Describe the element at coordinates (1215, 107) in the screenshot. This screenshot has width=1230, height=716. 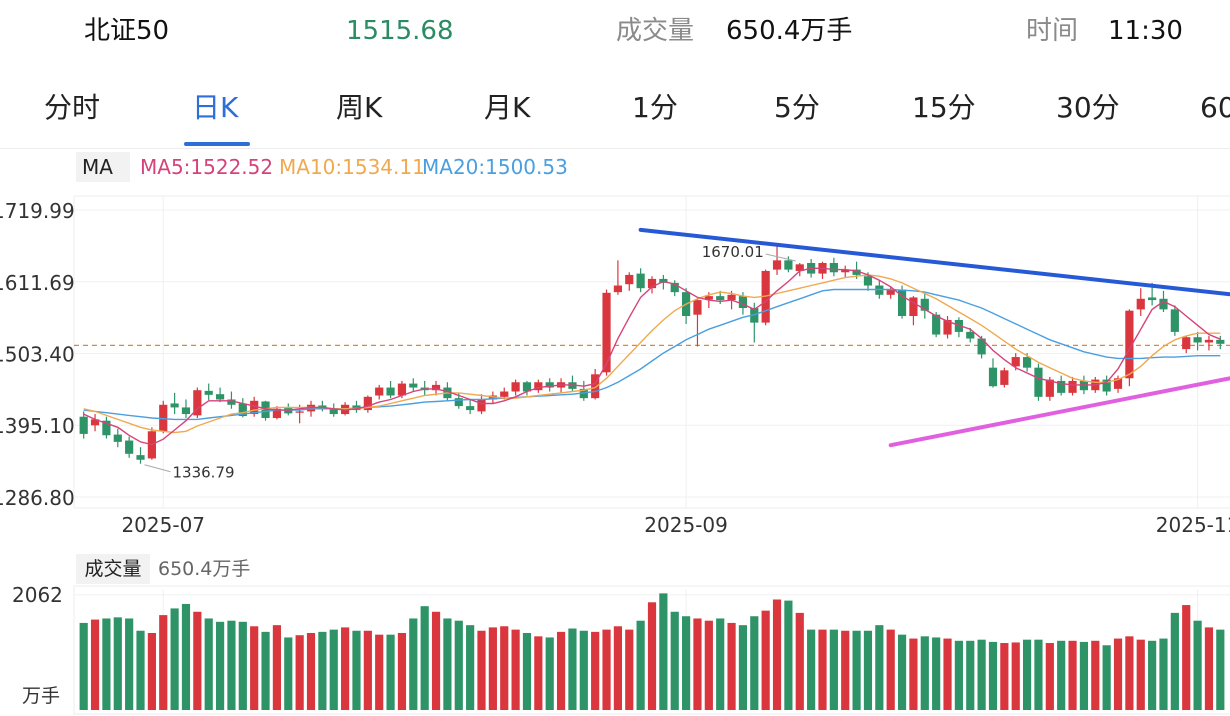
I see `tab-60min: 60` at that location.